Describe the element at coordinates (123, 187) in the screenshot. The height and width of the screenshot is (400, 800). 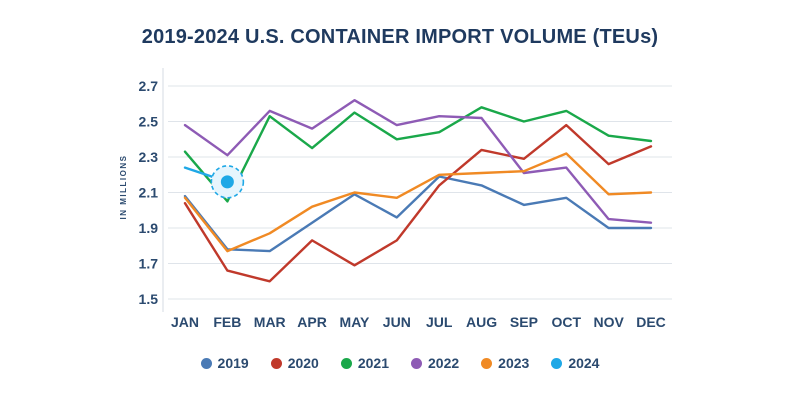
I see `y-axis-label: IN MILLIONS` at that location.